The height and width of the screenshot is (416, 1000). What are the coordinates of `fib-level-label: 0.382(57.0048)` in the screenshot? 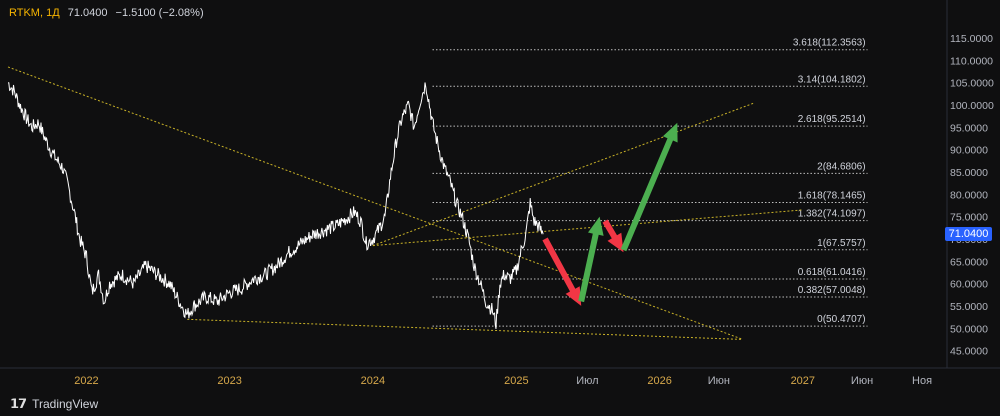 It's located at (832, 290).